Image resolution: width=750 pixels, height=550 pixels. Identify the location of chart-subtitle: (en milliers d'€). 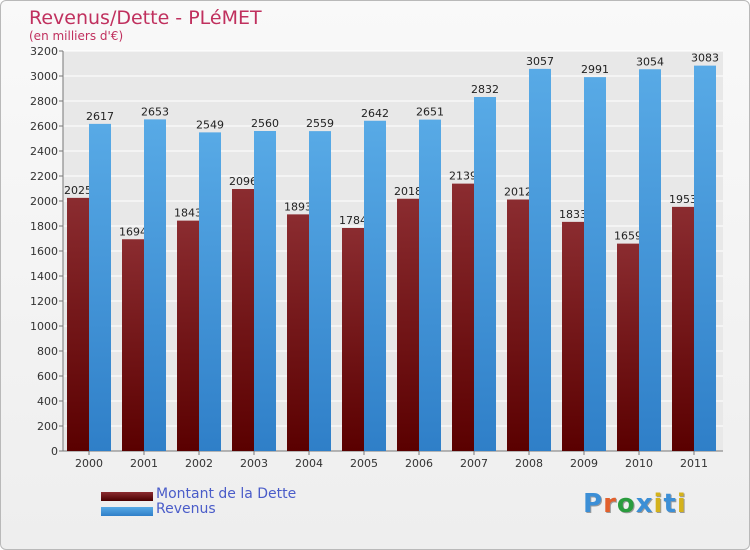
(76, 36).